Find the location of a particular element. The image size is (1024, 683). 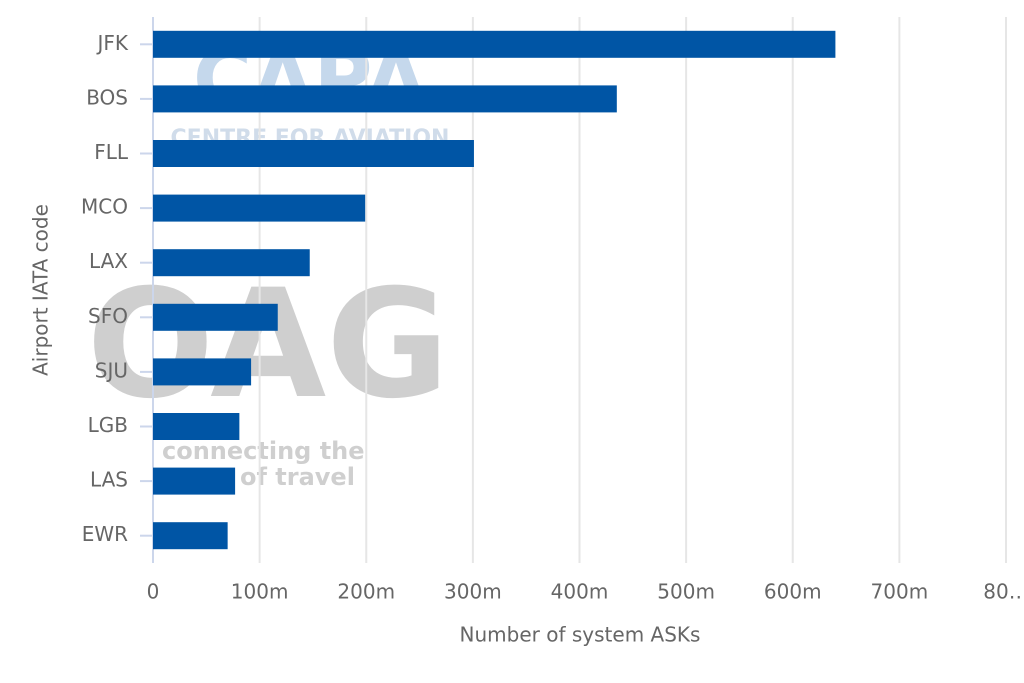

x-tick-label: 700m is located at coordinates (900, 592).